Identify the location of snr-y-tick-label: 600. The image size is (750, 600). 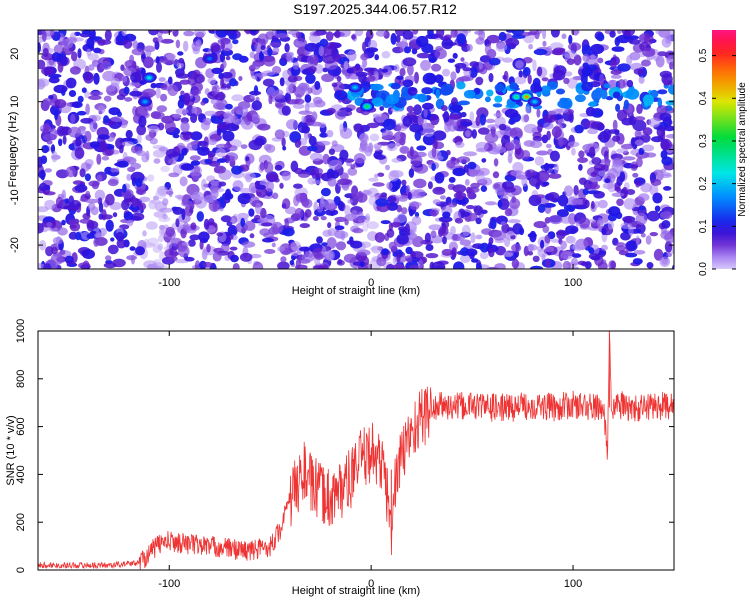
(21, 426).